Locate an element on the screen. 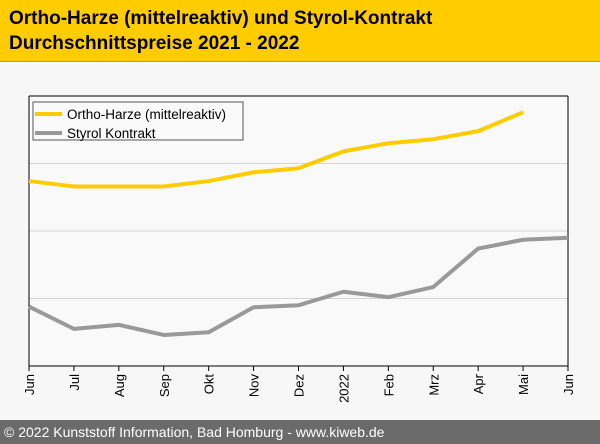 The image size is (600, 444). x-tick-label: Nov is located at coordinates (254, 386).